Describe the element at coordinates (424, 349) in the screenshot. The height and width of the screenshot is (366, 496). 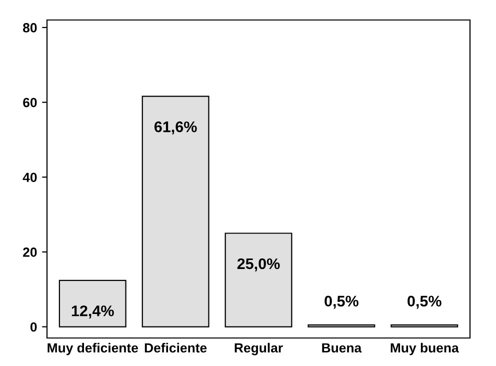
I see `x-tick-label: Muy buena` at that location.